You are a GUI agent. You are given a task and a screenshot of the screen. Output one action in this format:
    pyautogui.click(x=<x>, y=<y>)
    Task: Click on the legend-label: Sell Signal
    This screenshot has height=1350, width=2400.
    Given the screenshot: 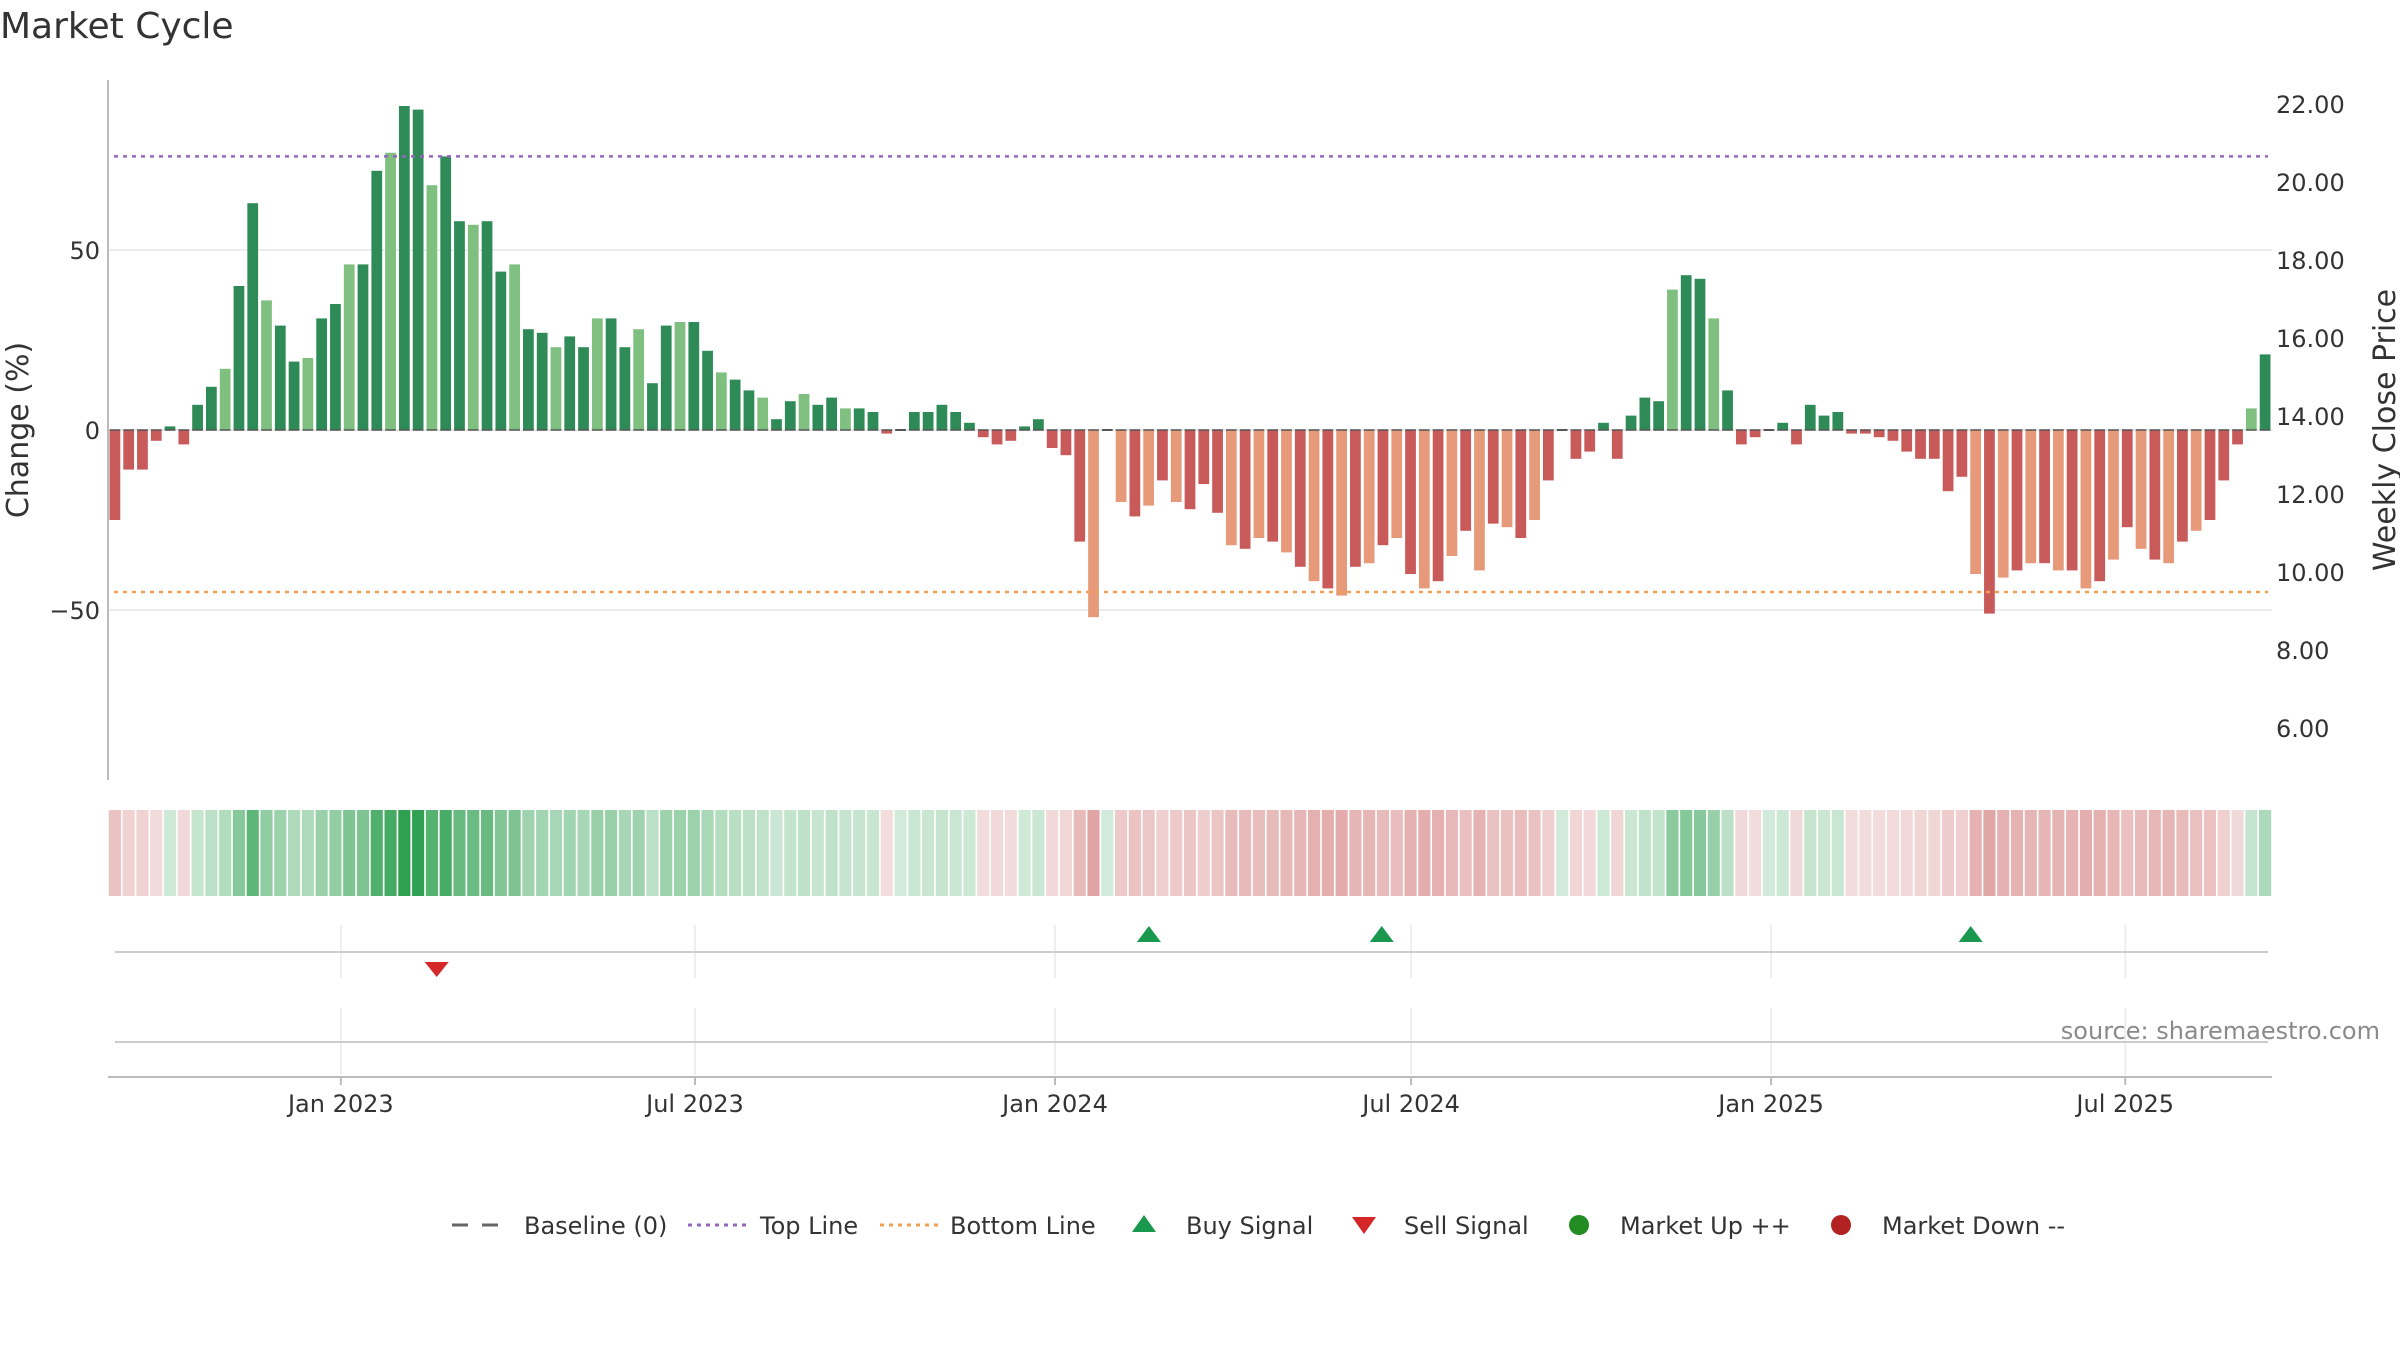 What is the action you would take?
    pyautogui.click(x=1466, y=1226)
    